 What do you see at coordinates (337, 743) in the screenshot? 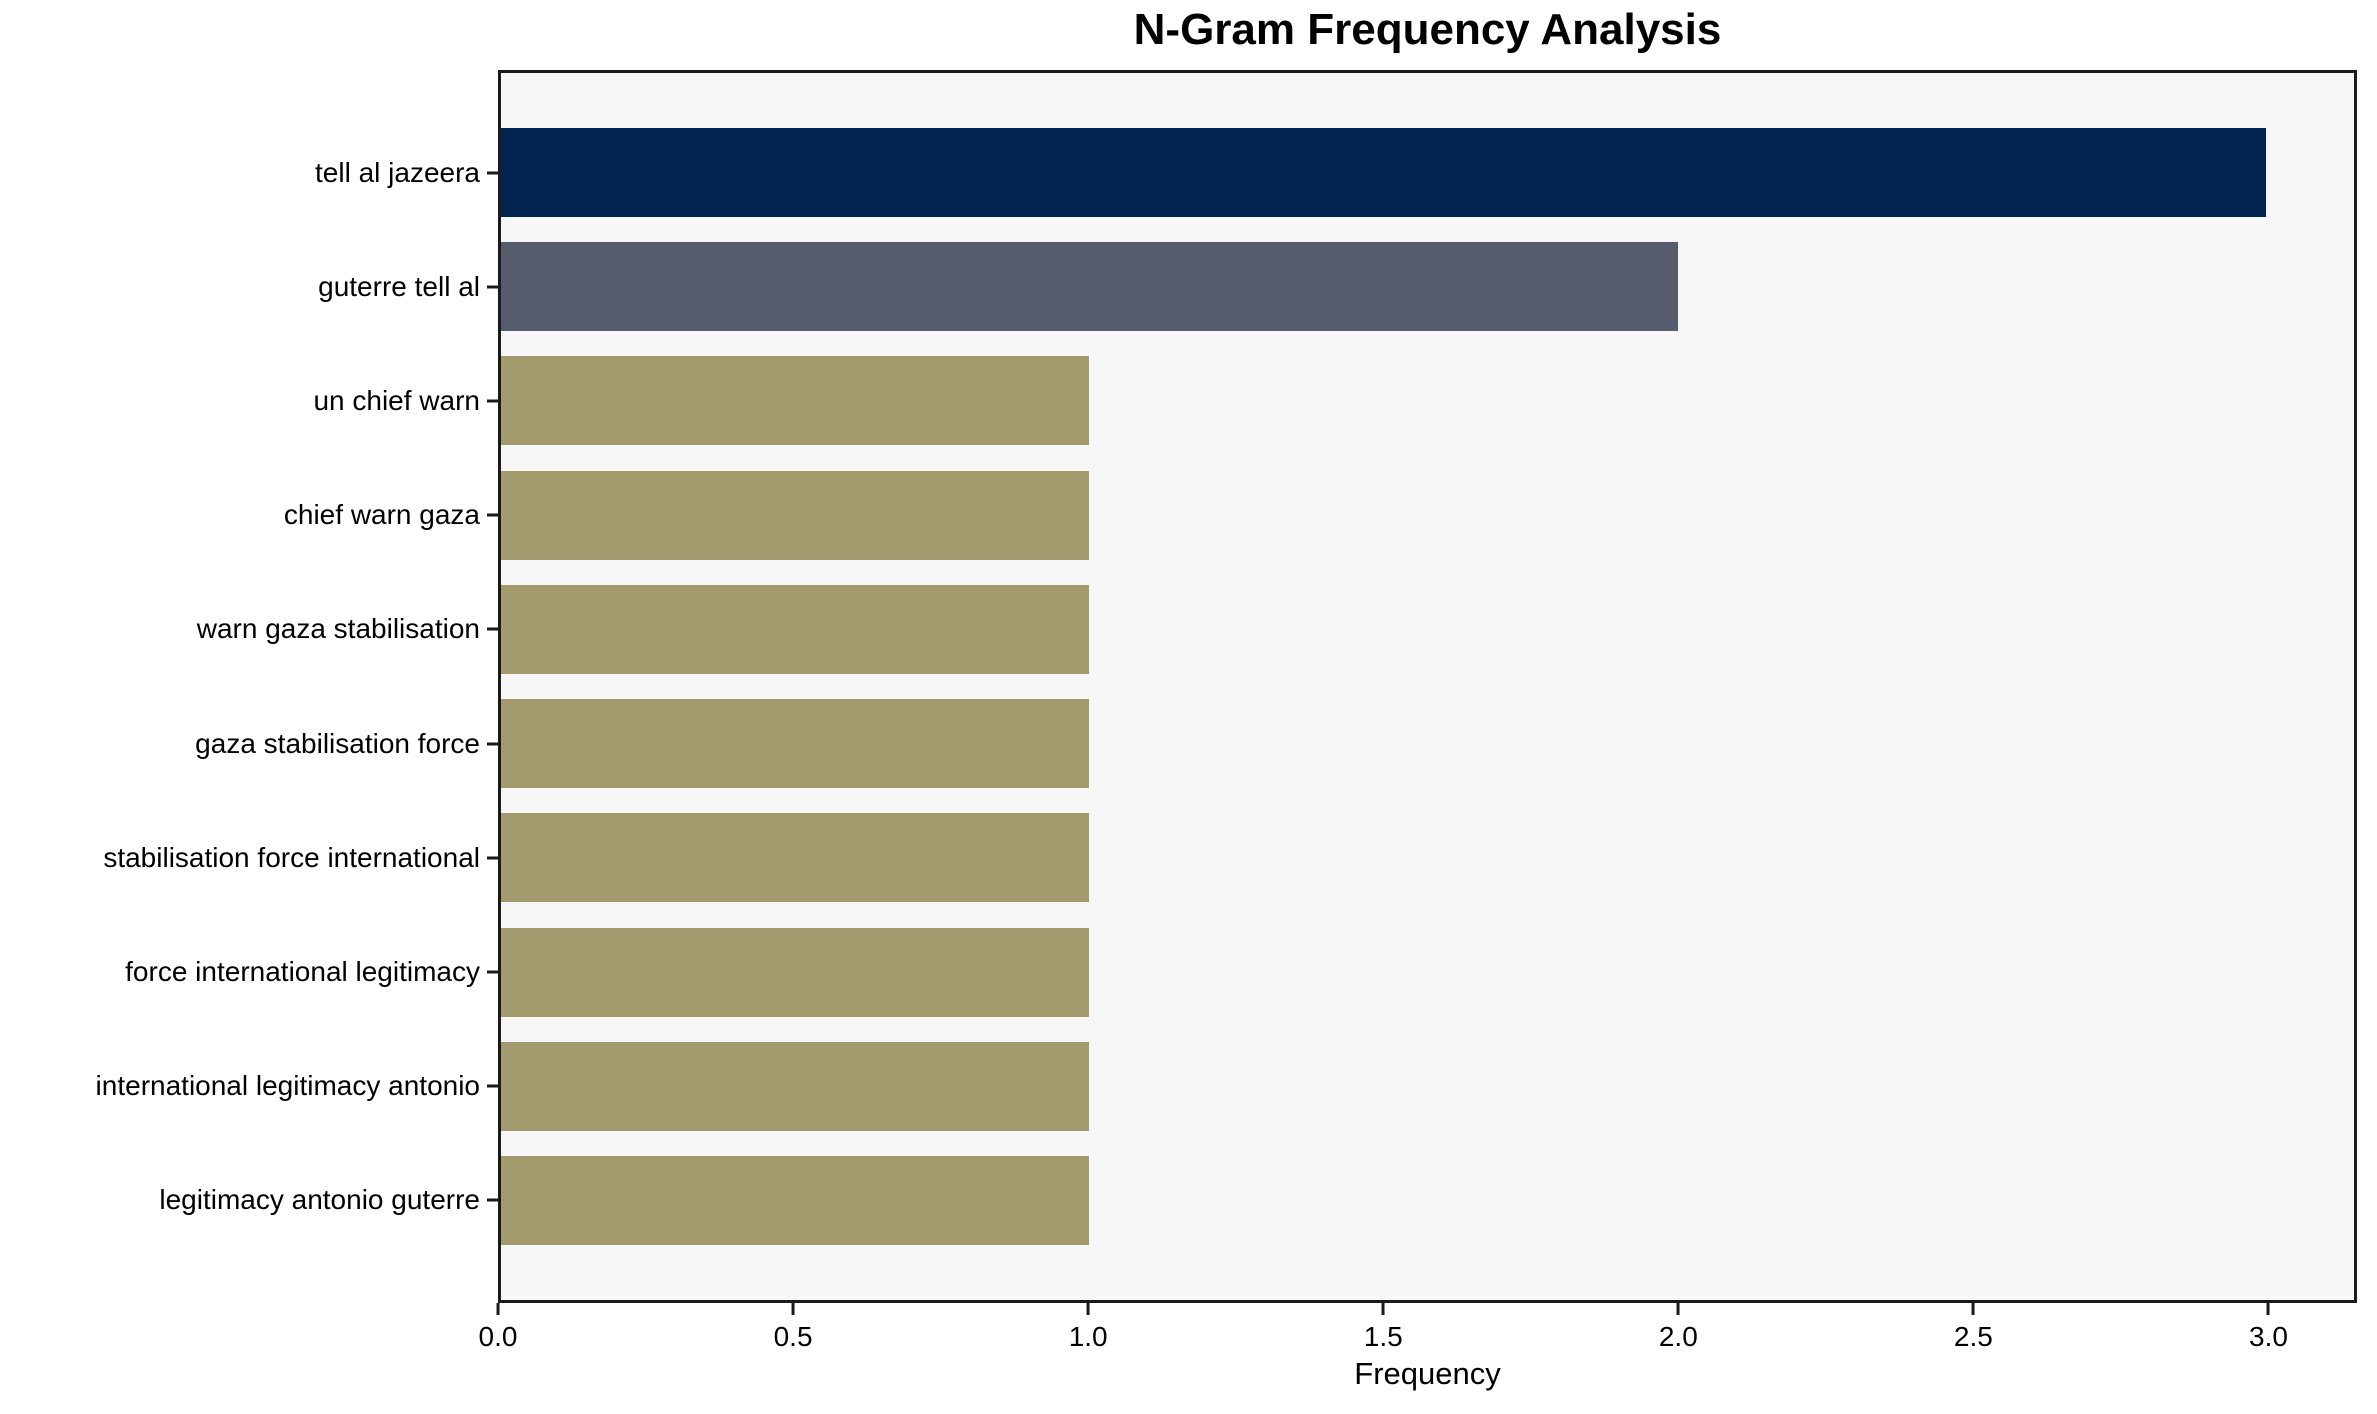
I see `y-tick-label: gaza stabilisation force` at bounding box center [337, 743].